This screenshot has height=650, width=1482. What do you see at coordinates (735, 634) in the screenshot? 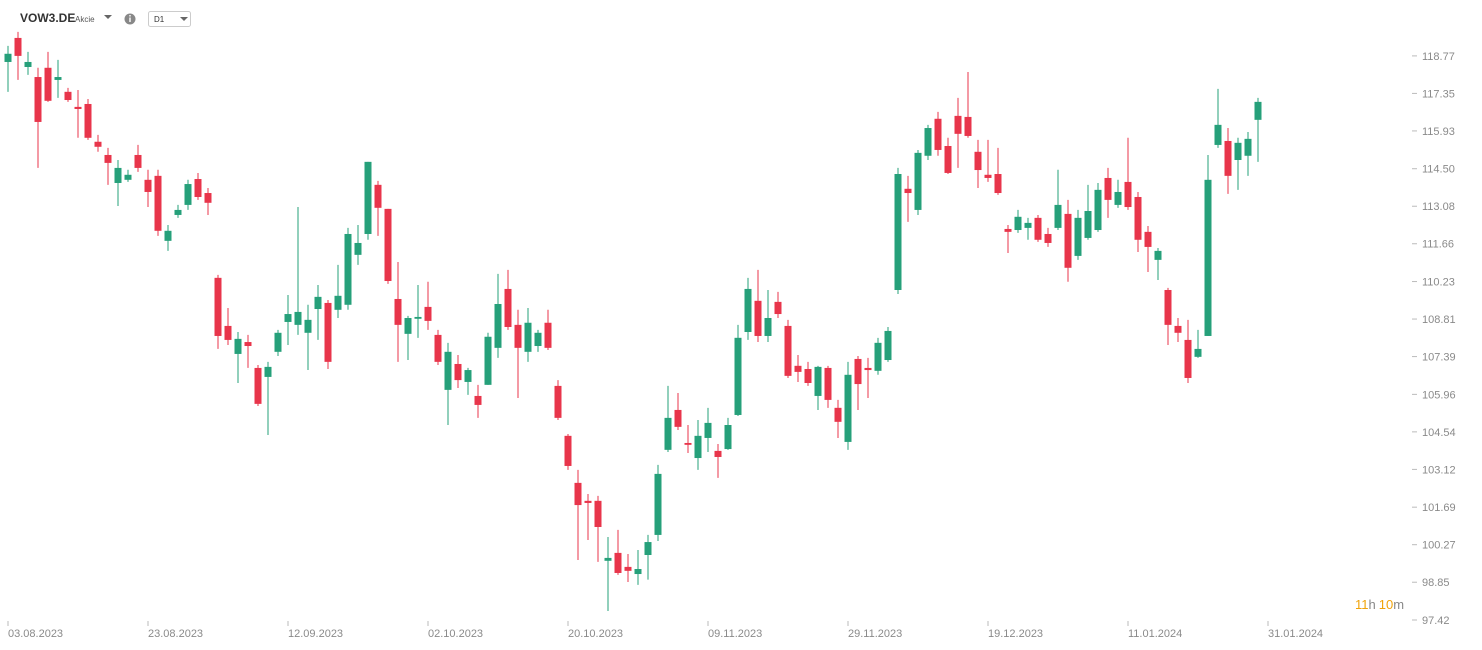
I see `x-tick-label: 09.11.2023` at bounding box center [735, 634].